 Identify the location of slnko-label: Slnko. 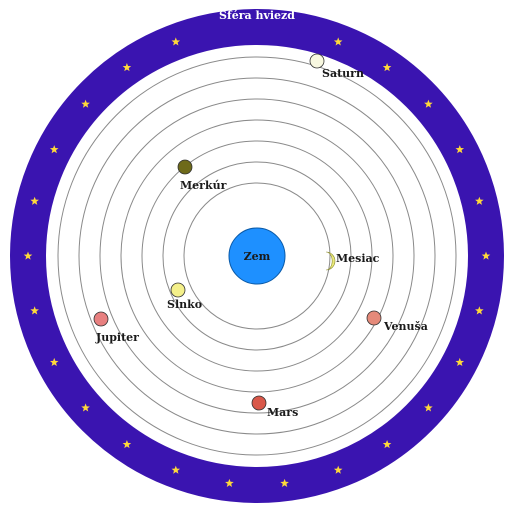
(184, 304).